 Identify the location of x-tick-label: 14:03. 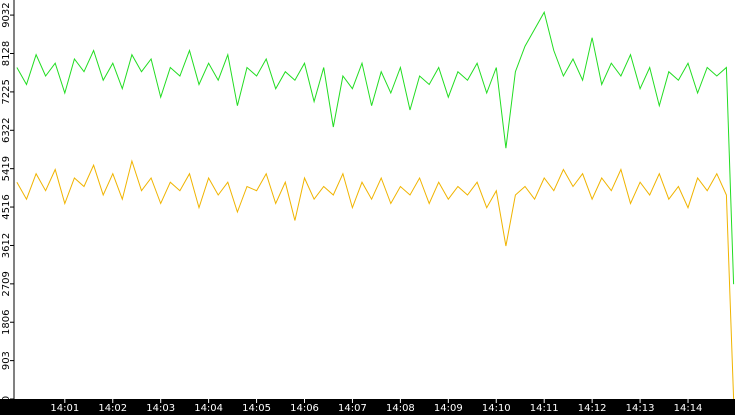
(160, 408).